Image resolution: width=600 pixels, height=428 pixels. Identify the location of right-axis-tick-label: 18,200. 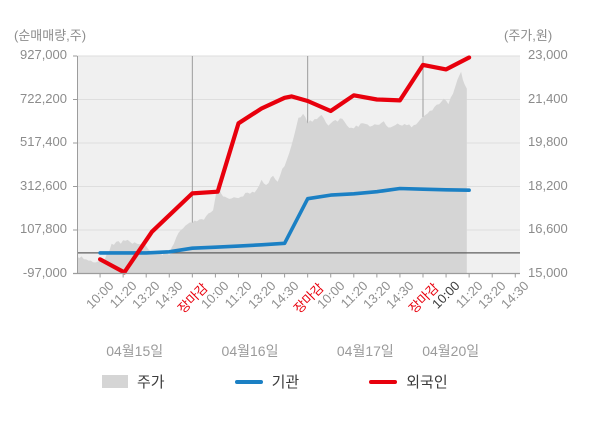
(548, 185).